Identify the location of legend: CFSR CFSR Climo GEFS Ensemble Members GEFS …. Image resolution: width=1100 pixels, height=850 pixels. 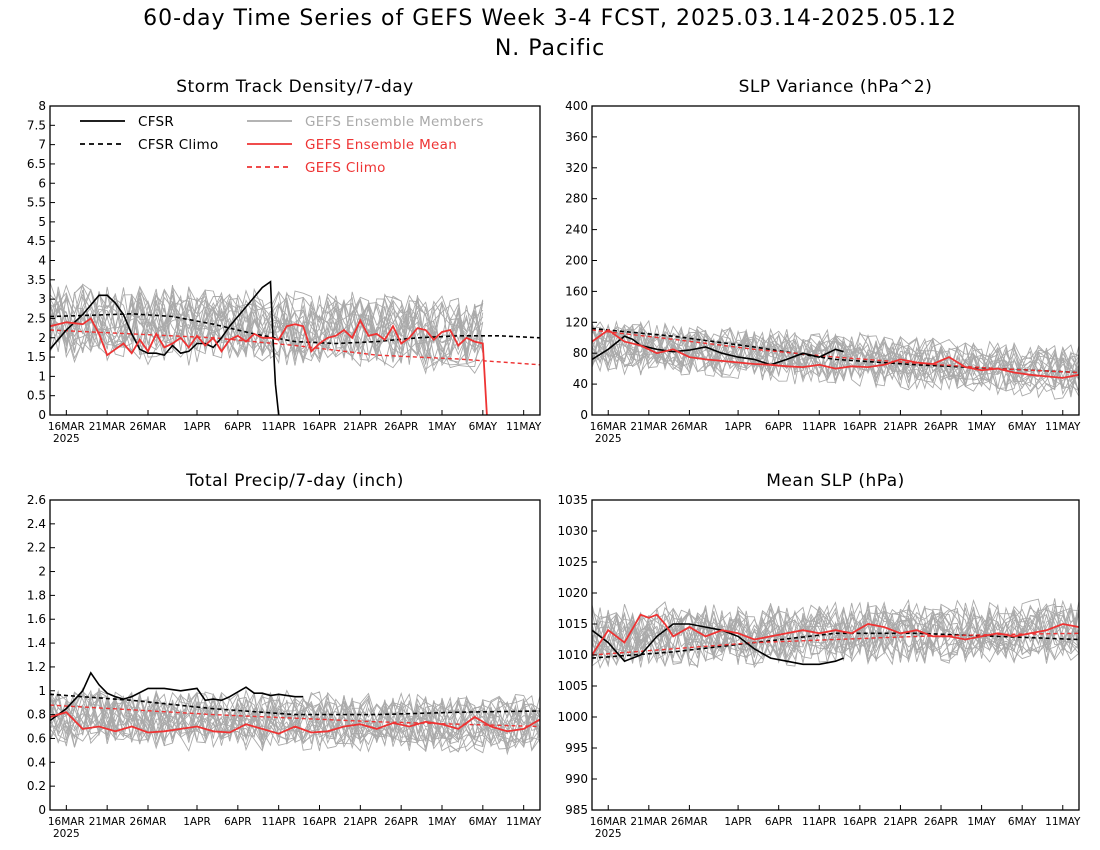
(282, 145).